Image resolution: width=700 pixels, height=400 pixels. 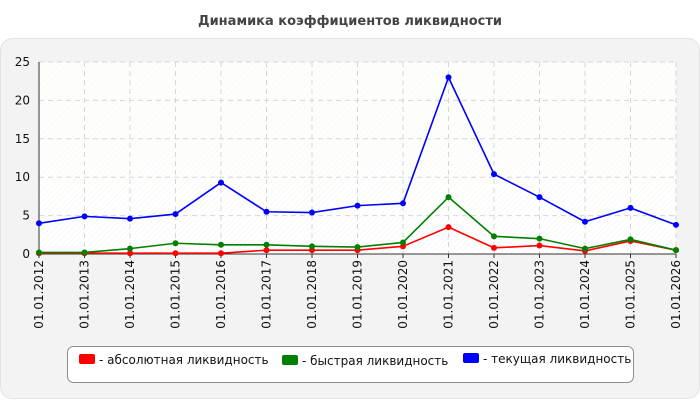 What do you see at coordinates (221, 294) in the screenshot?
I see `x-tick-label: 01.01.2016` at bounding box center [221, 294].